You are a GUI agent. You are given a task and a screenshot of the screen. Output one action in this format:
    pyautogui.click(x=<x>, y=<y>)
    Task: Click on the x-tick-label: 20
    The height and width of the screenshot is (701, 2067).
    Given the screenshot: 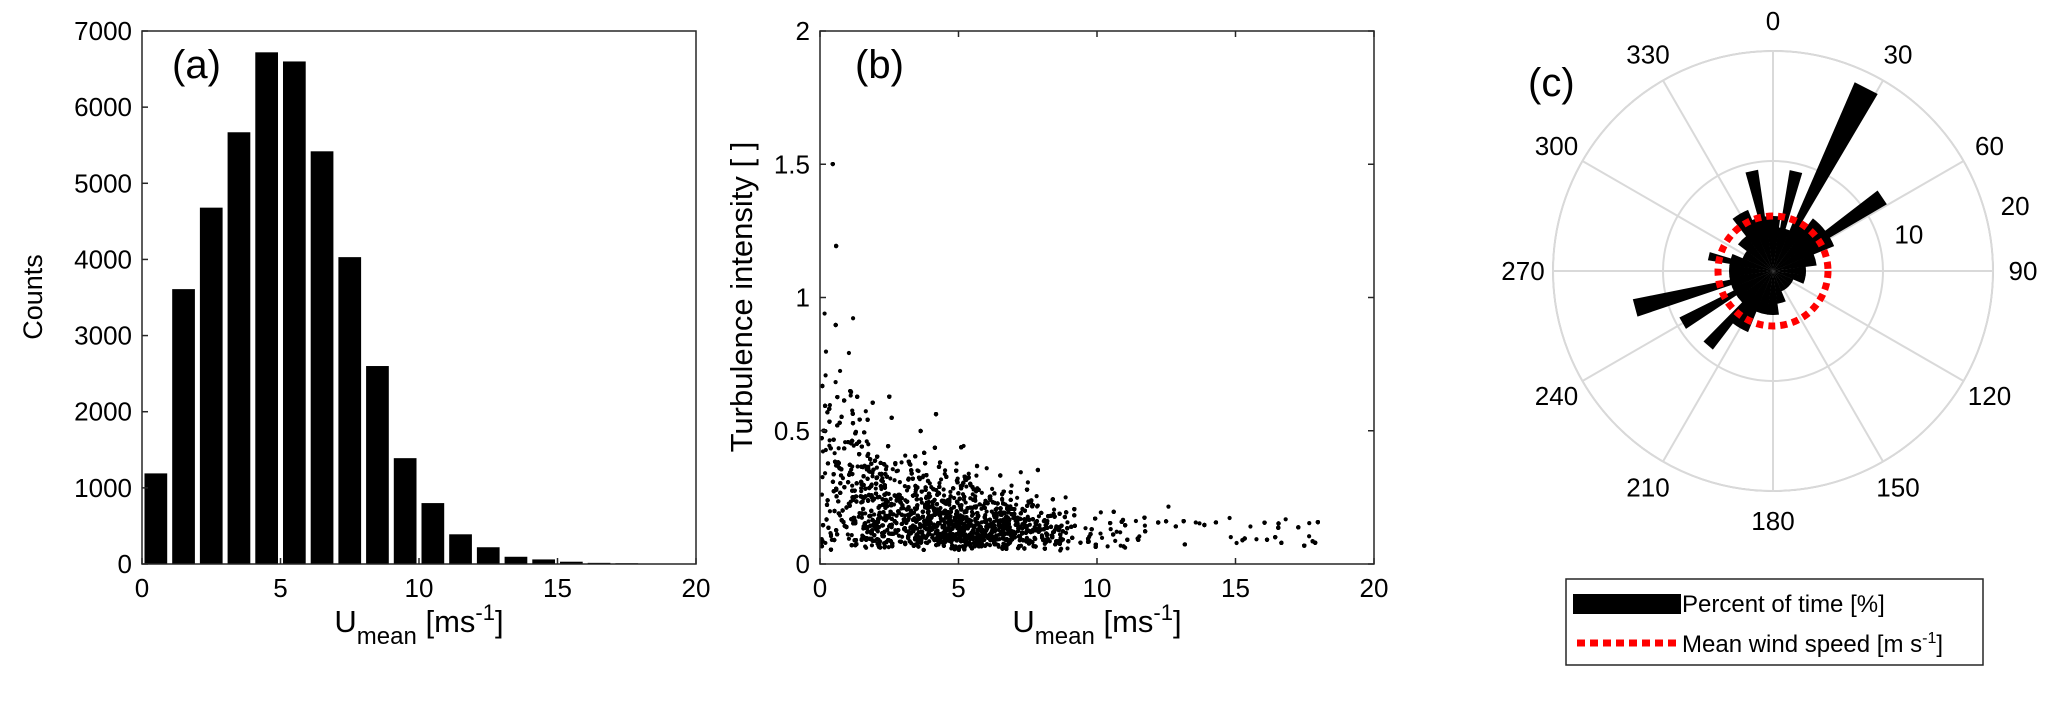 What is the action you would take?
    pyautogui.click(x=696, y=588)
    